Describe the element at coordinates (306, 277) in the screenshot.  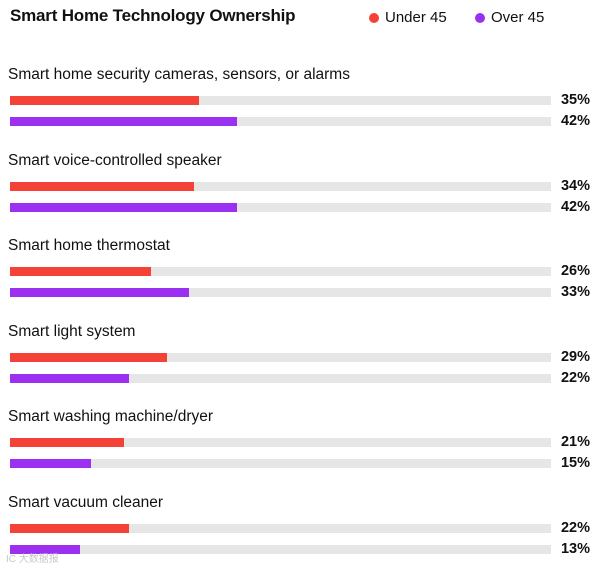
I see `category-group: Smart home thermostat 26% 33%` at that location.